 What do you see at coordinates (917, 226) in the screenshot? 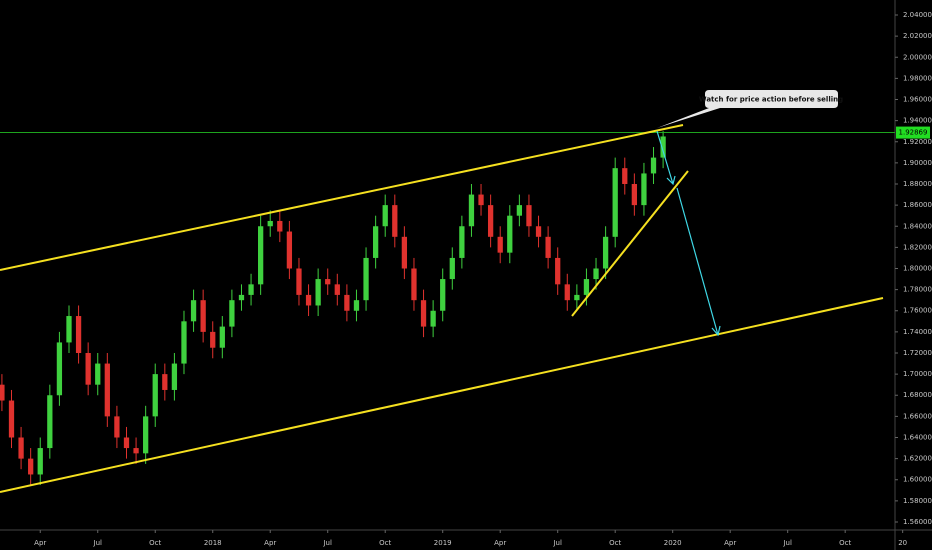
I see `y-tick-label: 1.84000` at bounding box center [917, 226].